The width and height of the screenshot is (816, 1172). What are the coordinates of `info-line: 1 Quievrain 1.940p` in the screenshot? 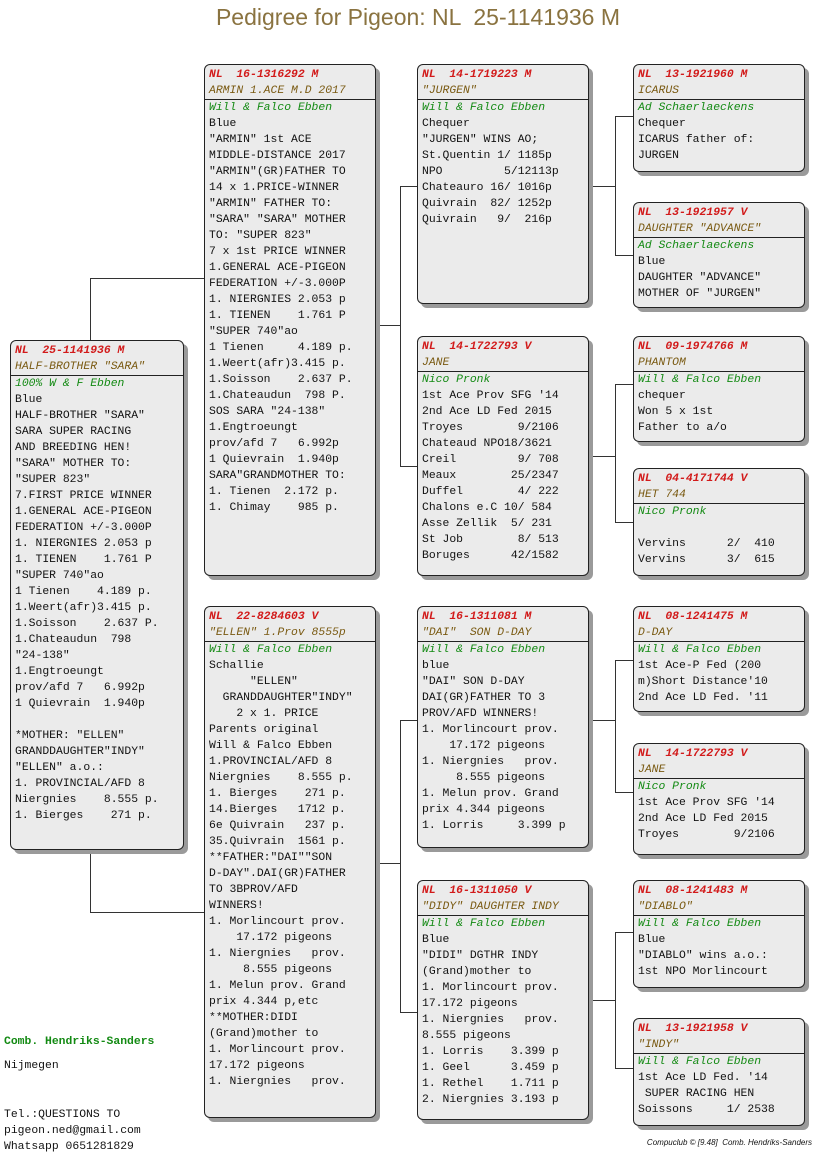 It's located at (80, 704).